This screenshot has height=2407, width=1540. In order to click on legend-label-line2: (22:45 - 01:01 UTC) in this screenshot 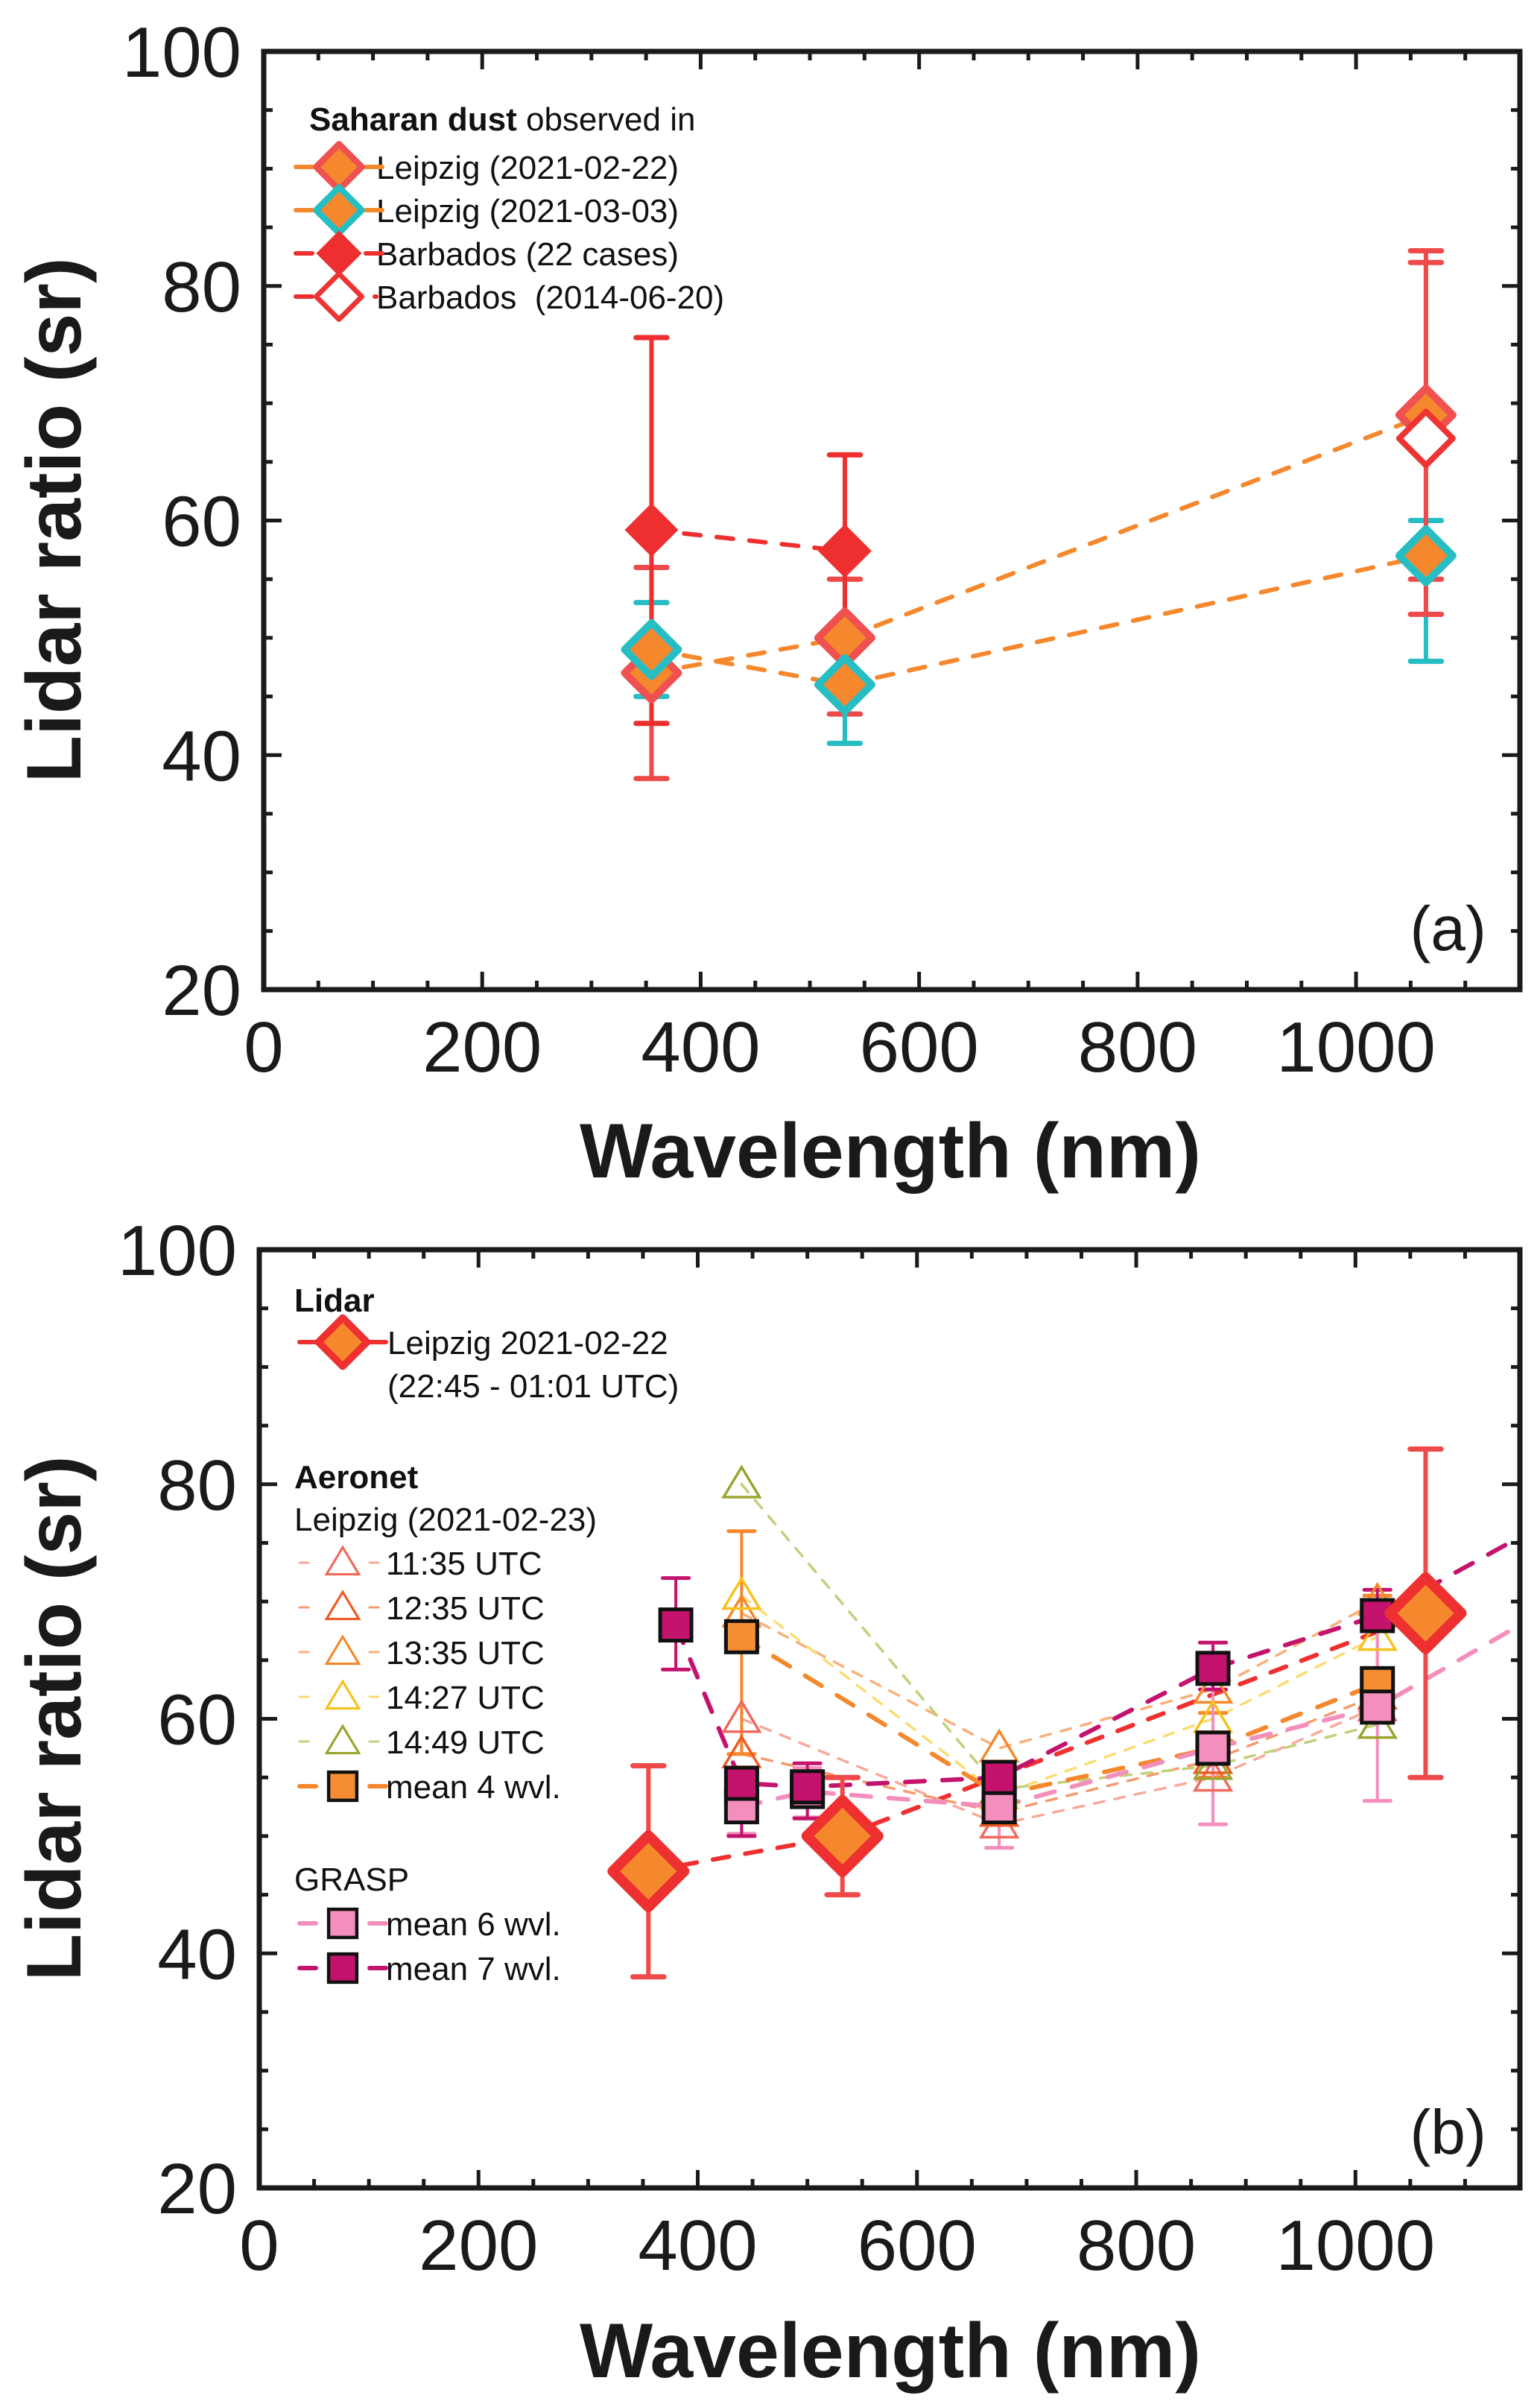, I will do `click(533, 1386)`.